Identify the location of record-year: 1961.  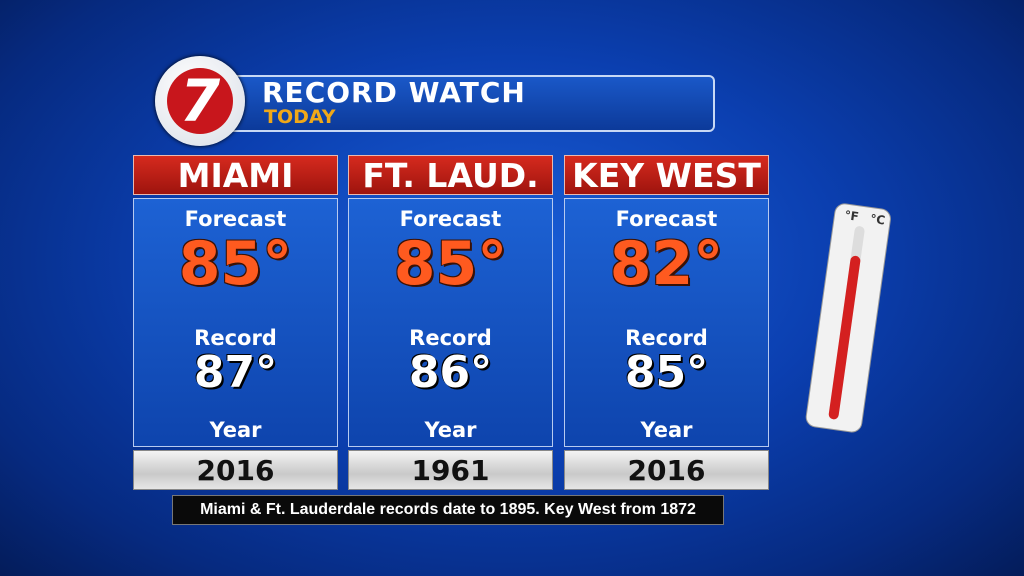
(450, 470).